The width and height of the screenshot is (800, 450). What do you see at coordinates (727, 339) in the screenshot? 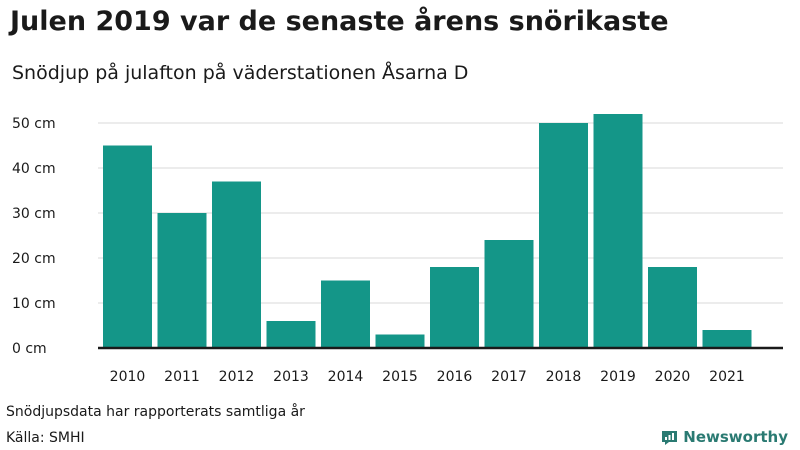
I see `bar-2021` at bounding box center [727, 339].